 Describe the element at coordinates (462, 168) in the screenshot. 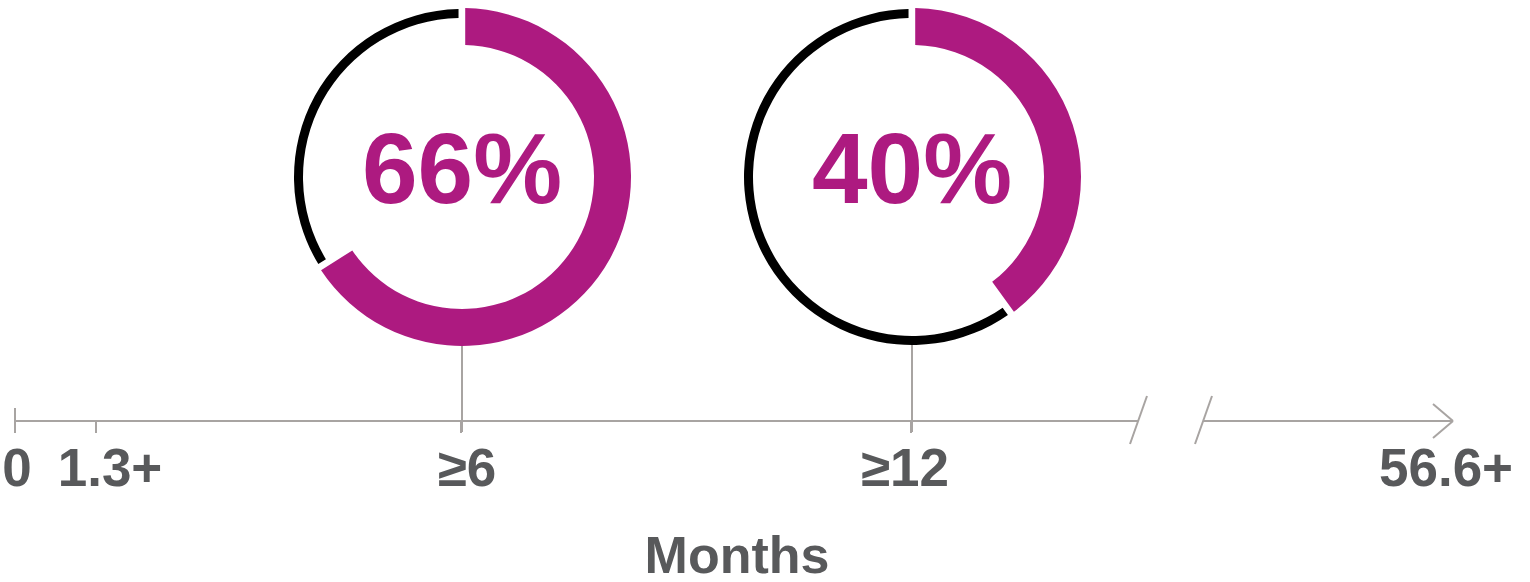

I see `data-label: 66%` at that location.